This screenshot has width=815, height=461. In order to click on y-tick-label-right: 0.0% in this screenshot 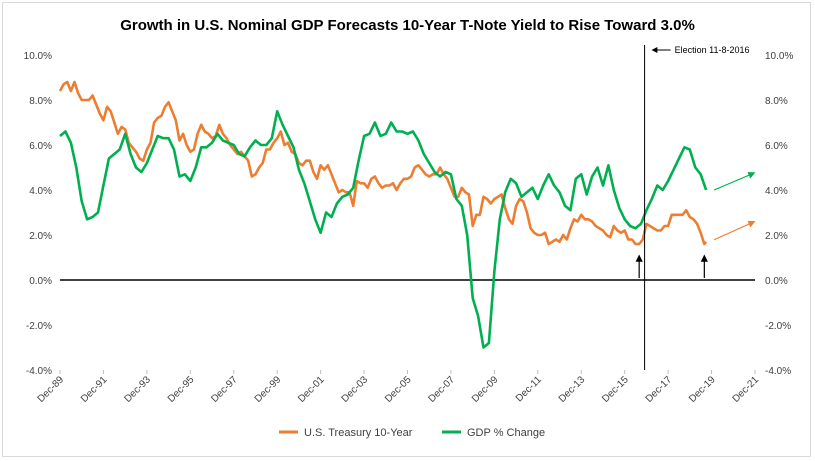, I will do `click(776, 281)`.